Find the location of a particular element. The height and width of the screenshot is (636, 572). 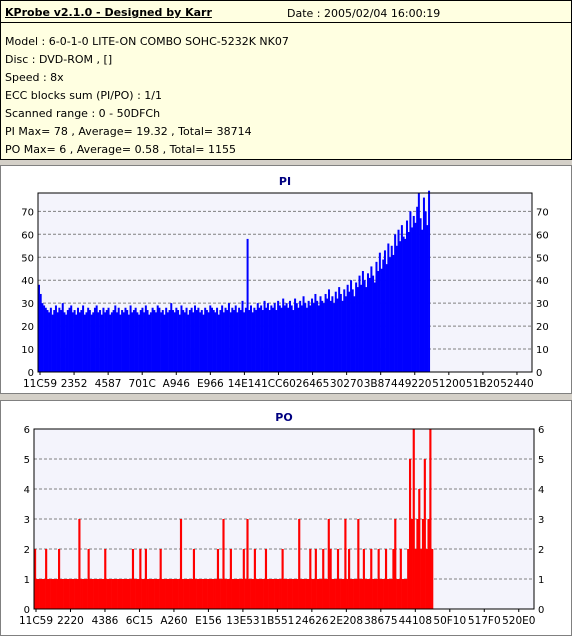

y-tick-label-right: 50 is located at coordinates (542, 258).